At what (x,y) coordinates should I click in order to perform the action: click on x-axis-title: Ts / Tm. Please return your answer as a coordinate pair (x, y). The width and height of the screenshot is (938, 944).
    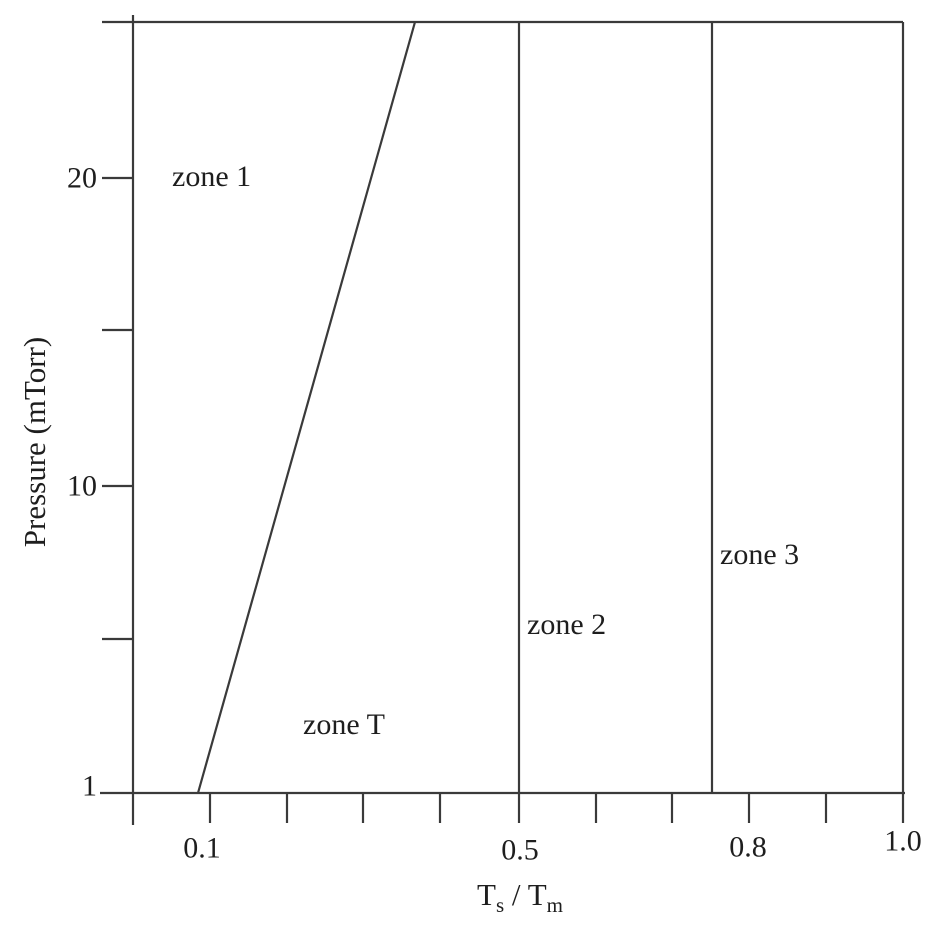
    Looking at the image, I should click on (520, 897).